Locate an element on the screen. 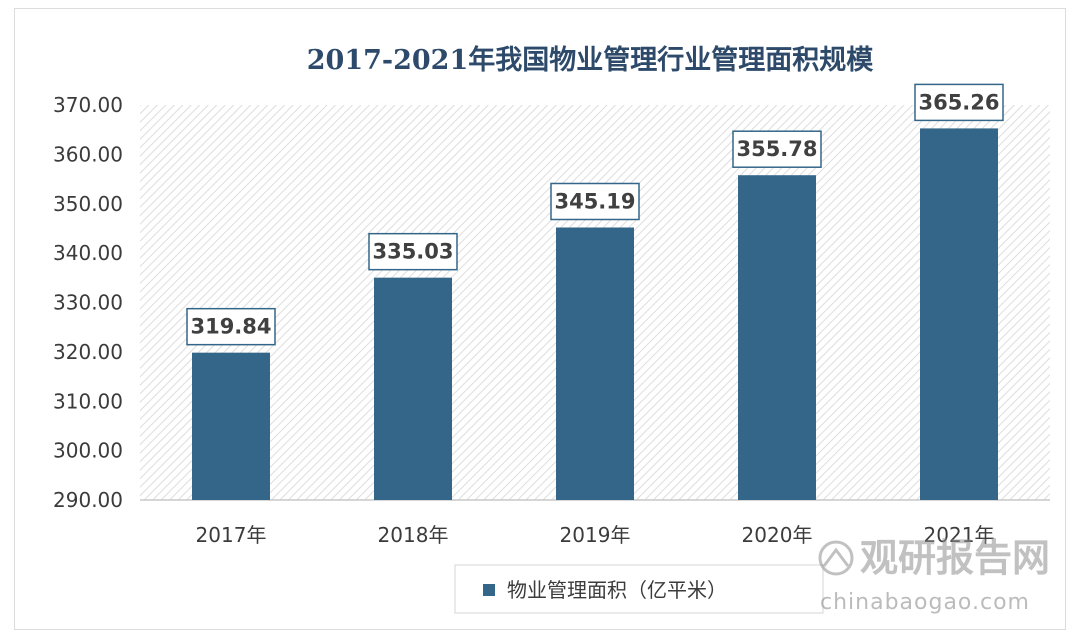  legend: 物业管理面积（亿平米） is located at coordinates (639, 589).